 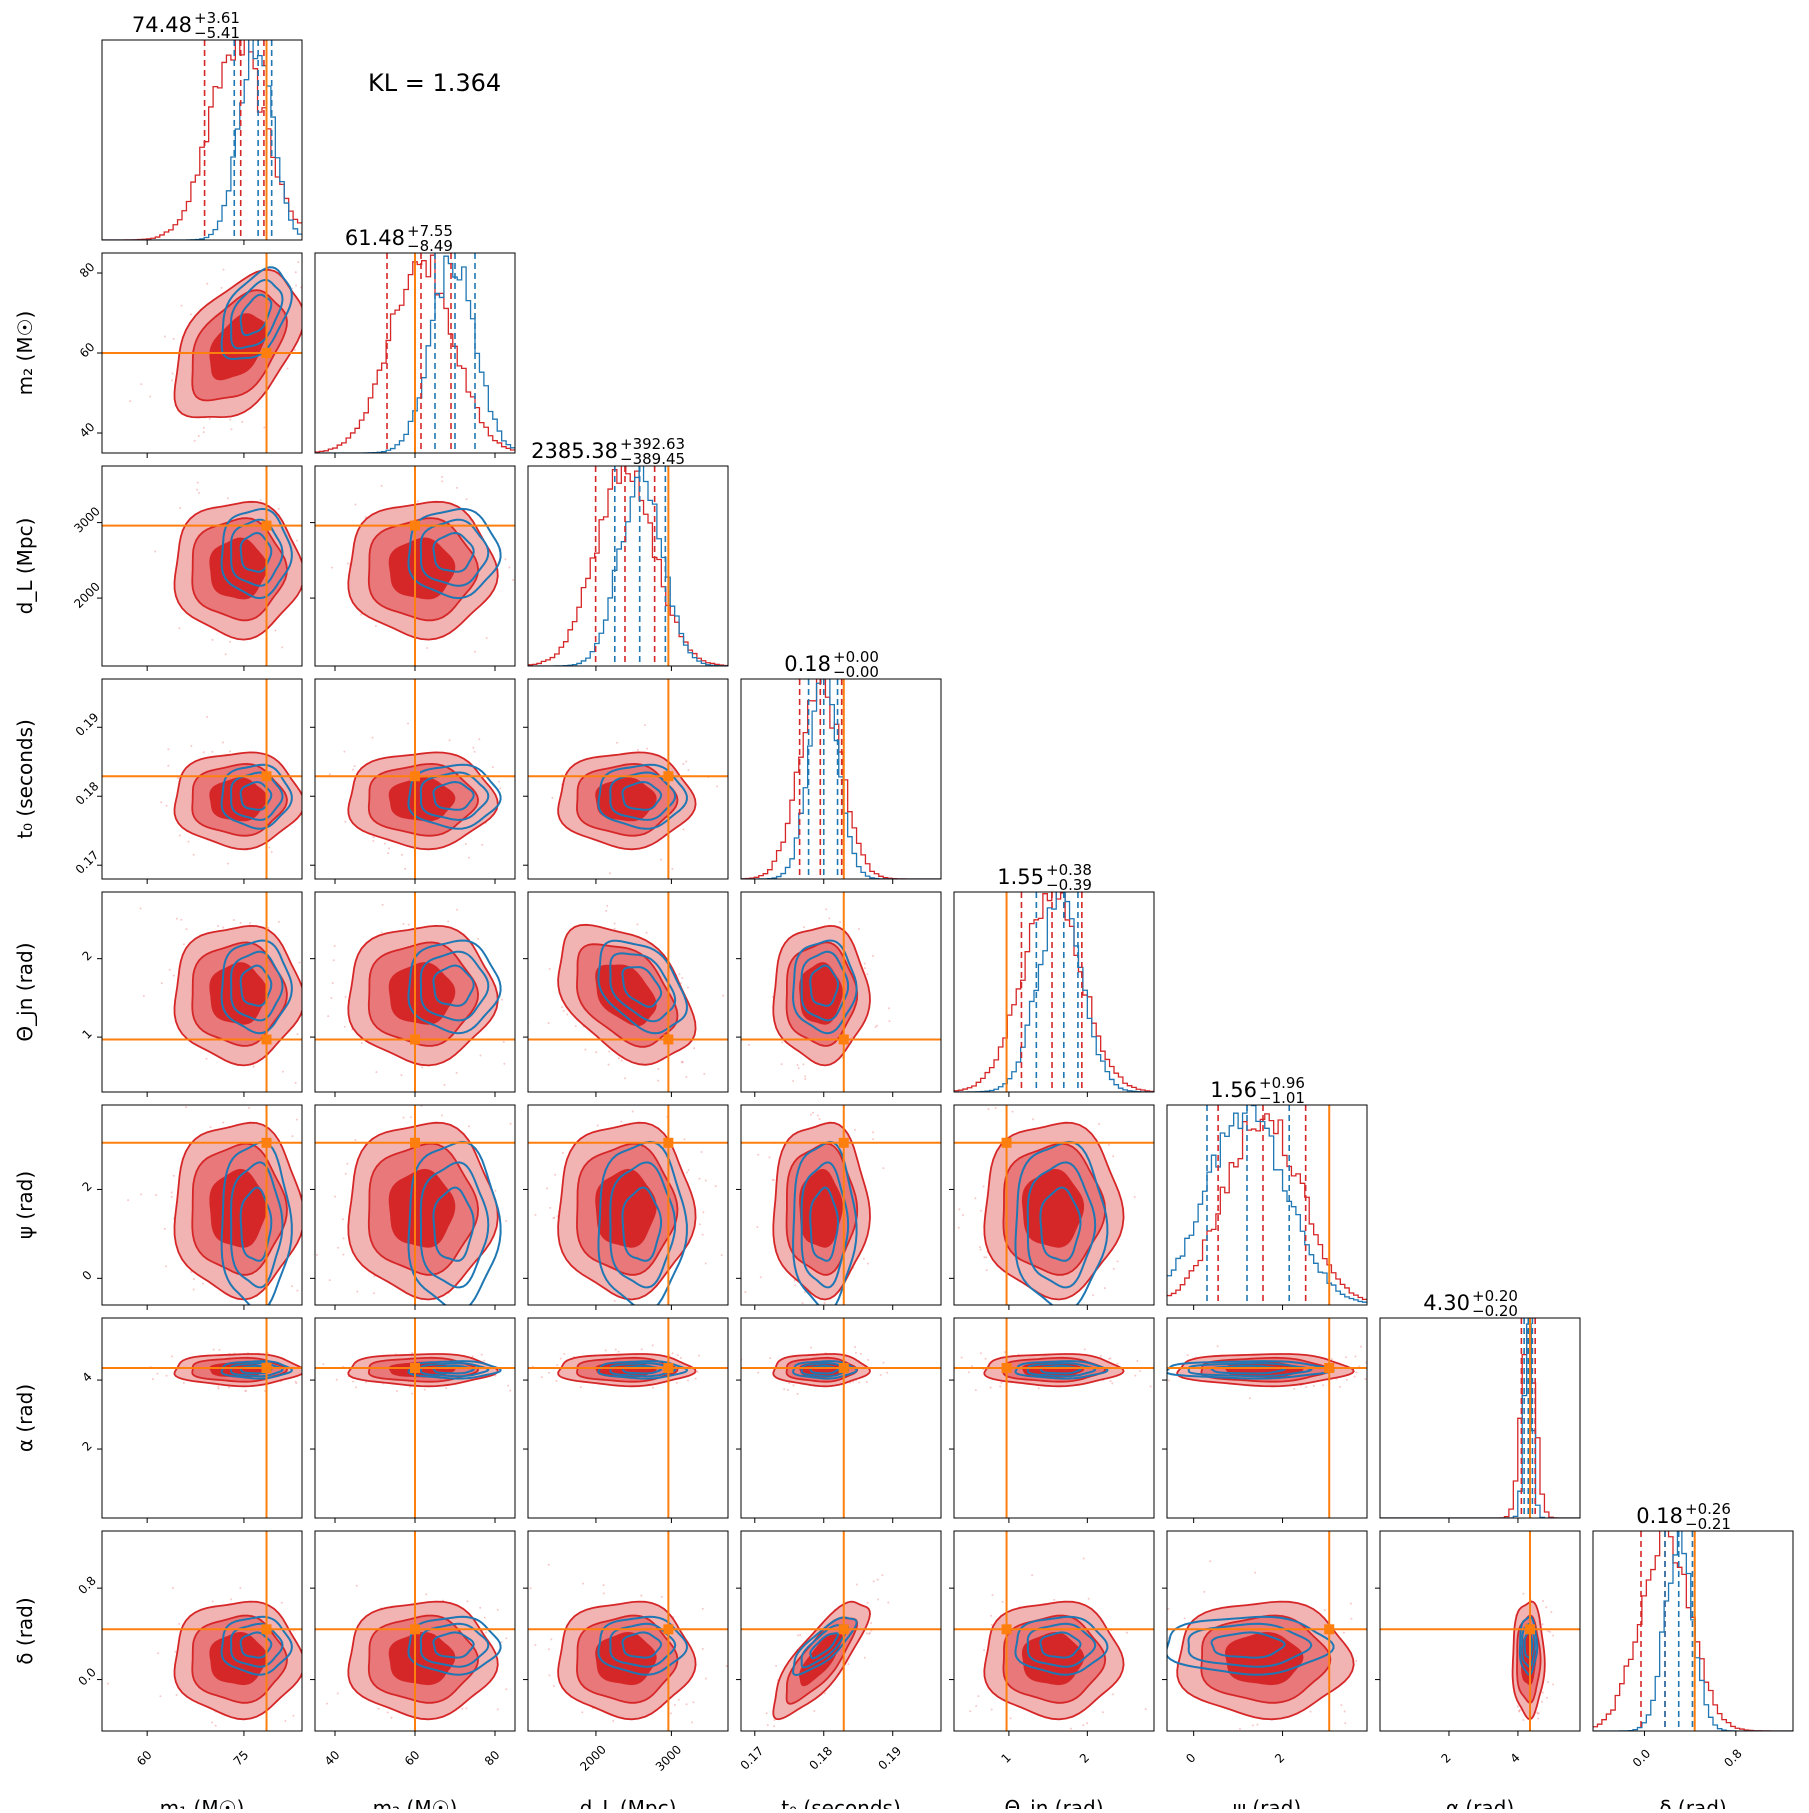 What do you see at coordinates (821, 1758) in the screenshot?
I see `x-tick-label: 0.18` at bounding box center [821, 1758].